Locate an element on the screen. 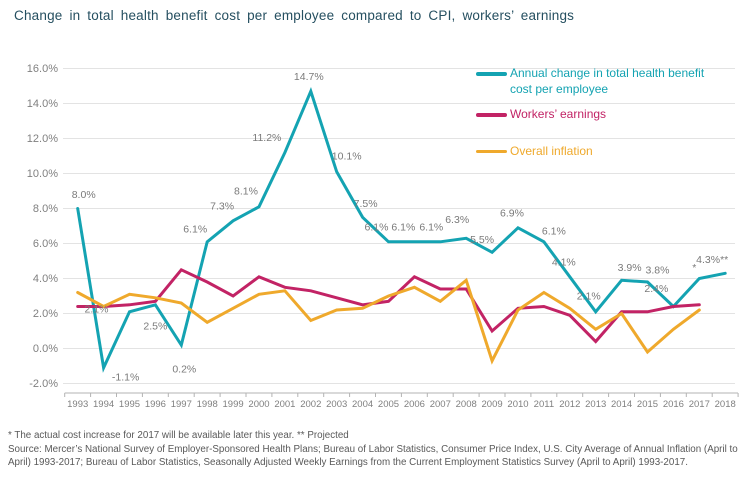 The image size is (740, 479). data-point-label: -1.1% is located at coordinates (125, 377).